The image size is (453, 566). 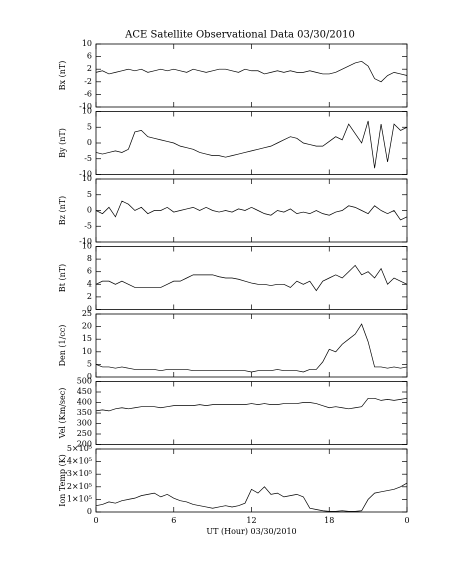 I want to click on y-axis-label: Den (1/cc), so click(x=62, y=346).